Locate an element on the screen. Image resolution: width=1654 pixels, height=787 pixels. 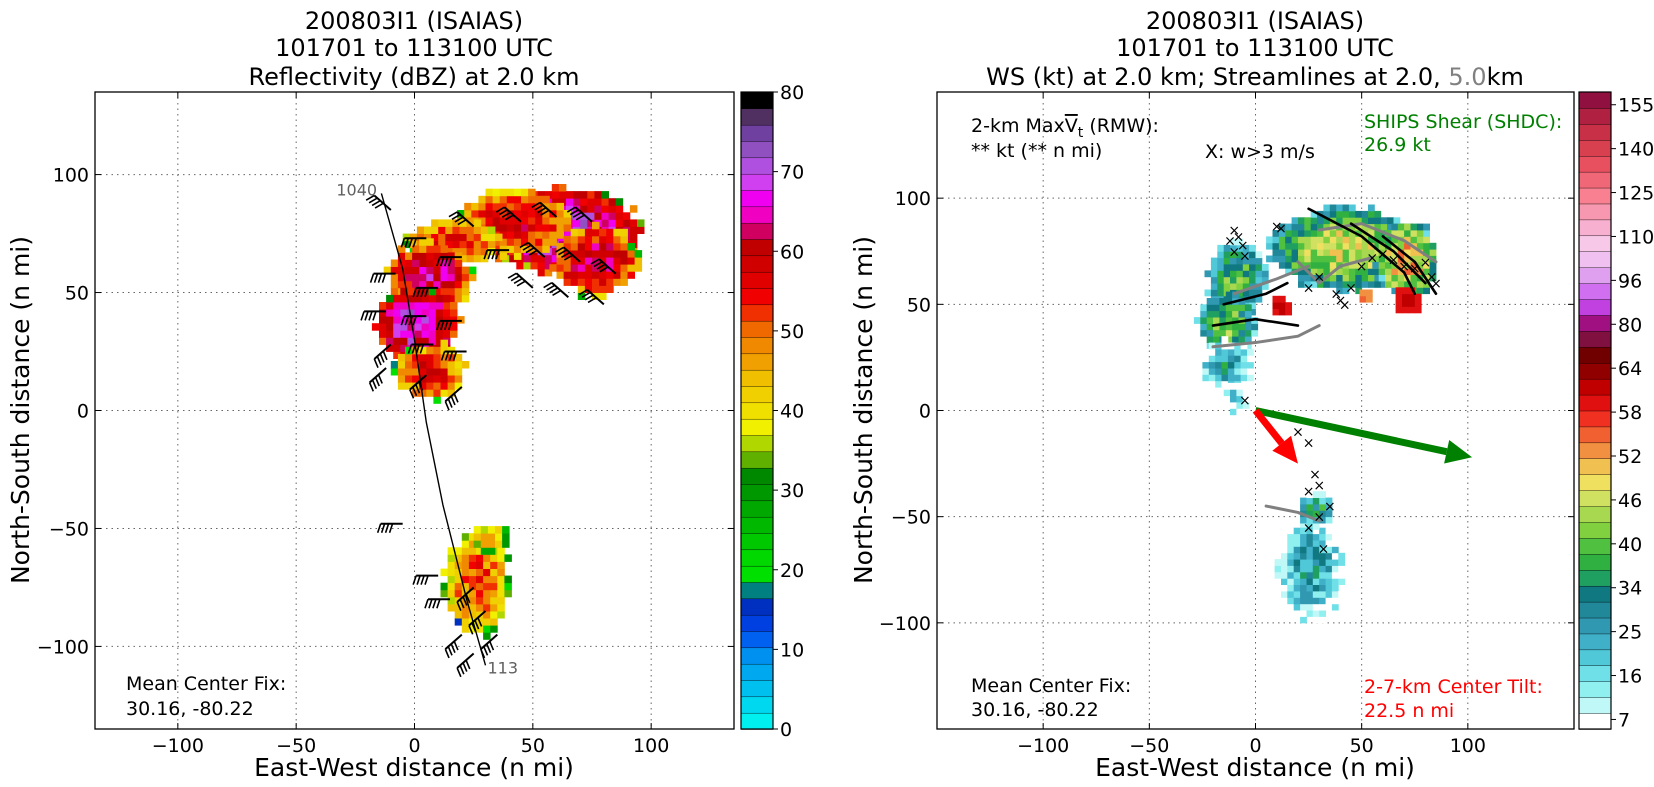
right-streamlines is located at coordinates (1324, 365).